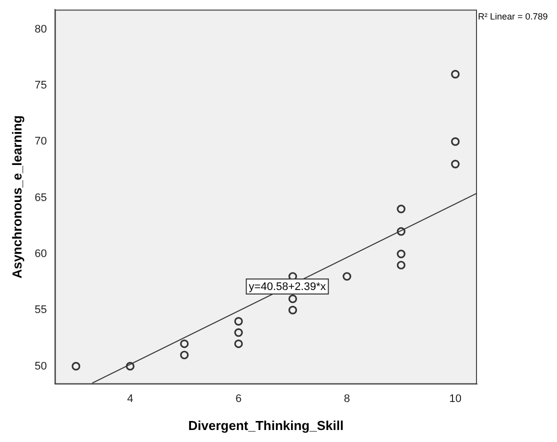  Describe the element at coordinates (40, 254) in the screenshot. I see `y-tick-label: 60` at that location.